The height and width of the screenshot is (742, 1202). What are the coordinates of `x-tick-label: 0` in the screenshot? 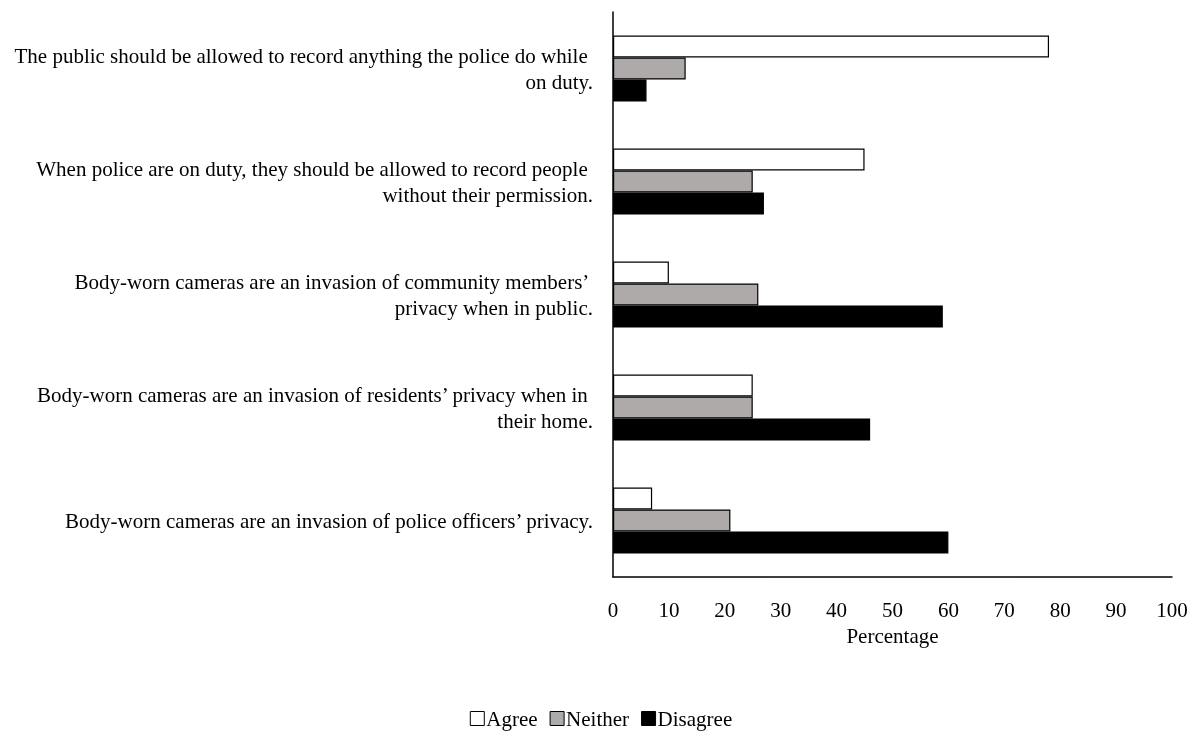 It's located at (613, 609).